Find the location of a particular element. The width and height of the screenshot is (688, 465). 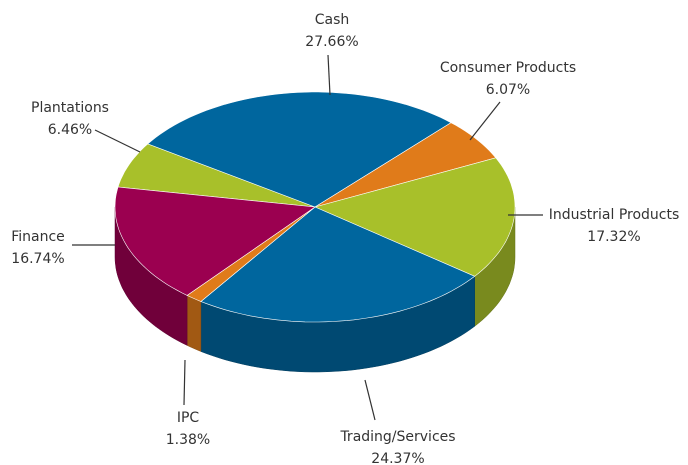

slice-label: IPC is located at coordinates (188, 418).